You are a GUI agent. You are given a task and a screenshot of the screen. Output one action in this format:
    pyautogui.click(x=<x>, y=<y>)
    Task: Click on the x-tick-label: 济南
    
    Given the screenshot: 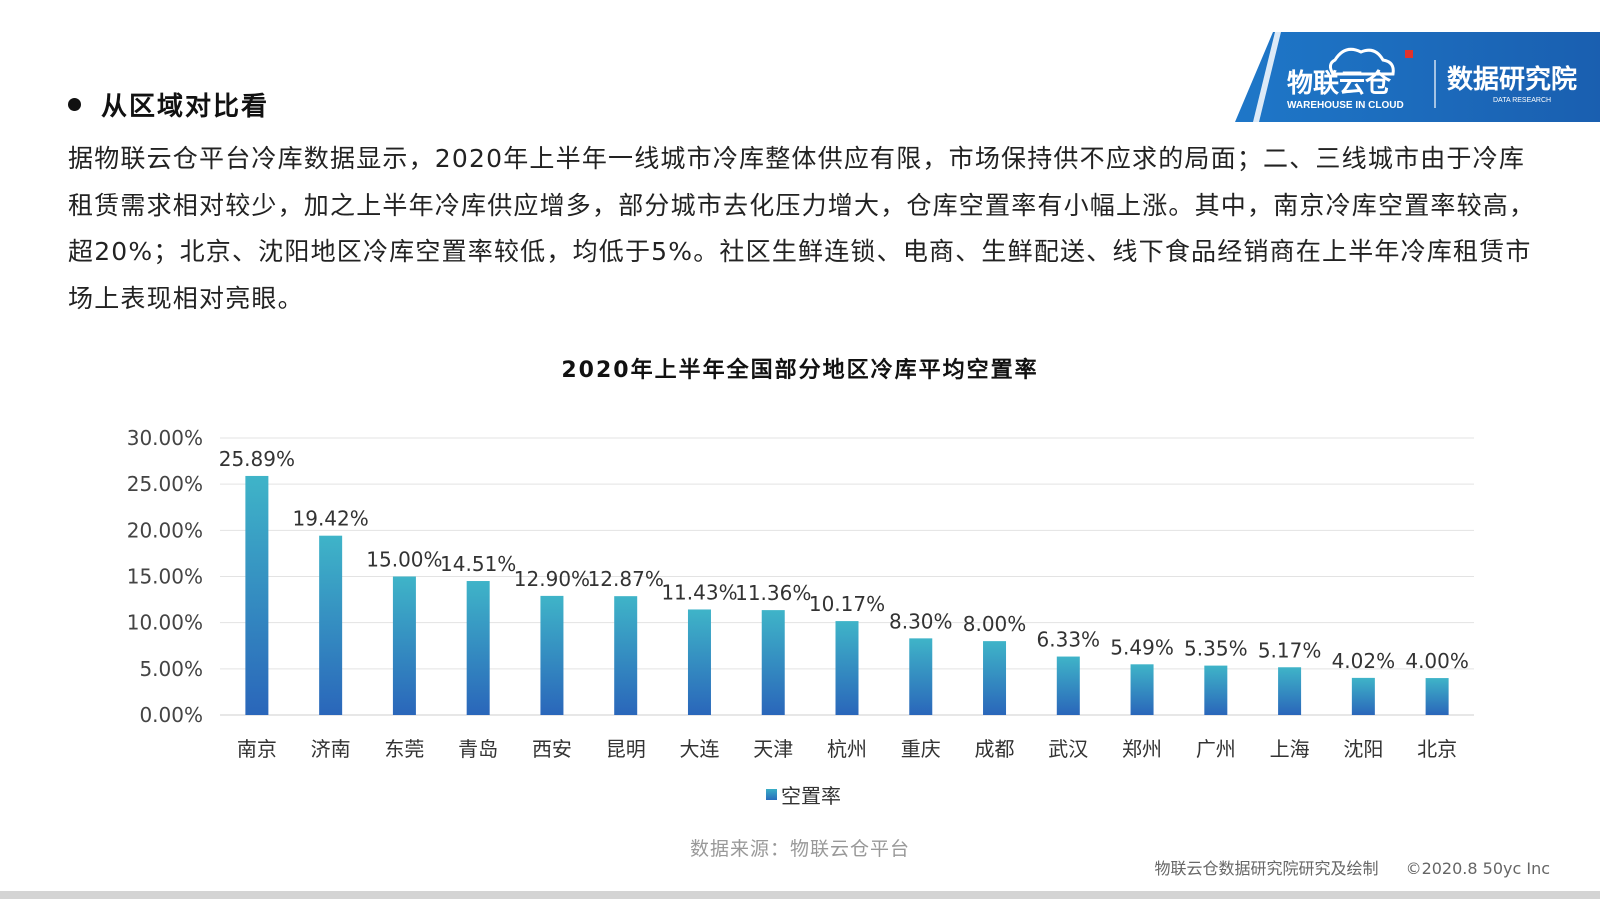 What is the action you would take?
    pyautogui.click(x=331, y=749)
    